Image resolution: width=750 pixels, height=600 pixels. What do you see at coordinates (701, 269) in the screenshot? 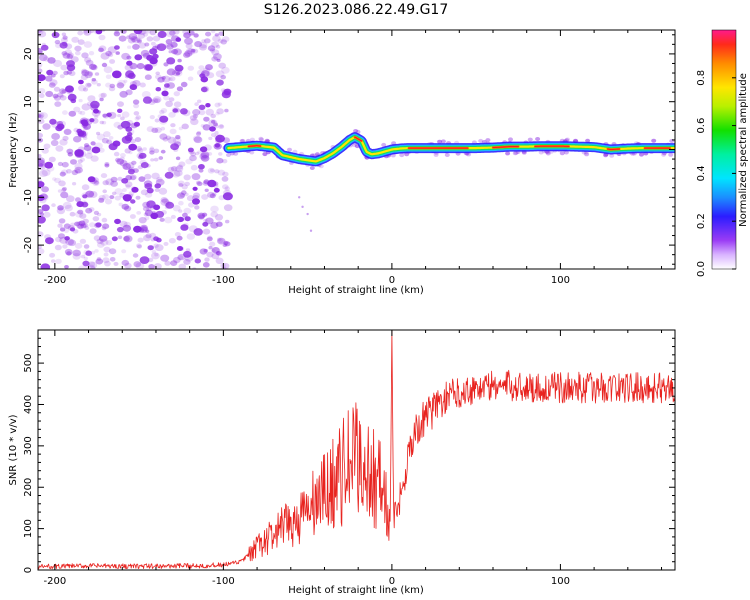
I see `colorbar-tick-label: 0.0` at bounding box center [701, 269].